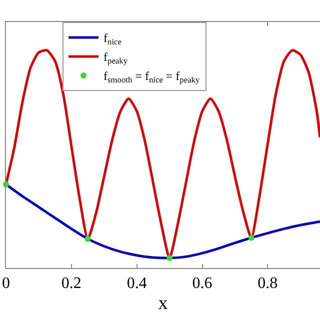 This screenshot has width=320, height=320. What do you see at coordinates (268, 283) in the screenshot?
I see `x-tick-label: 0.8` at bounding box center [268, 283].